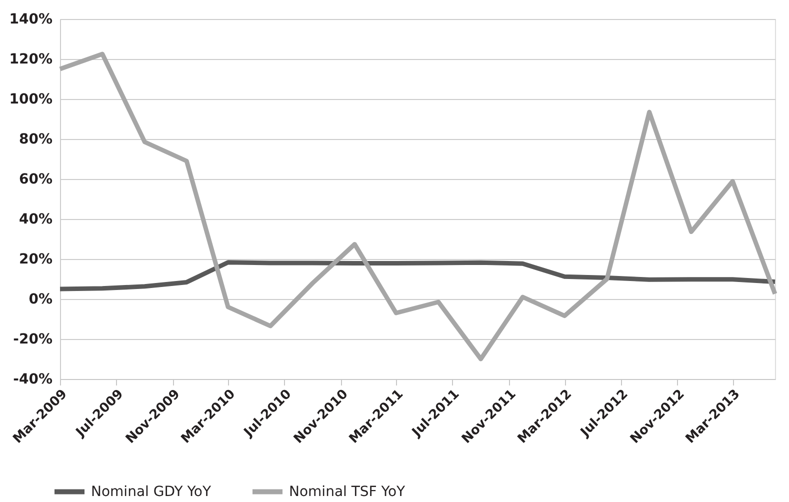  What do you see at coordinates (32, 340) in the screenshot?
I see `y-tick-label: -20%` at bounding box center [32, 340].